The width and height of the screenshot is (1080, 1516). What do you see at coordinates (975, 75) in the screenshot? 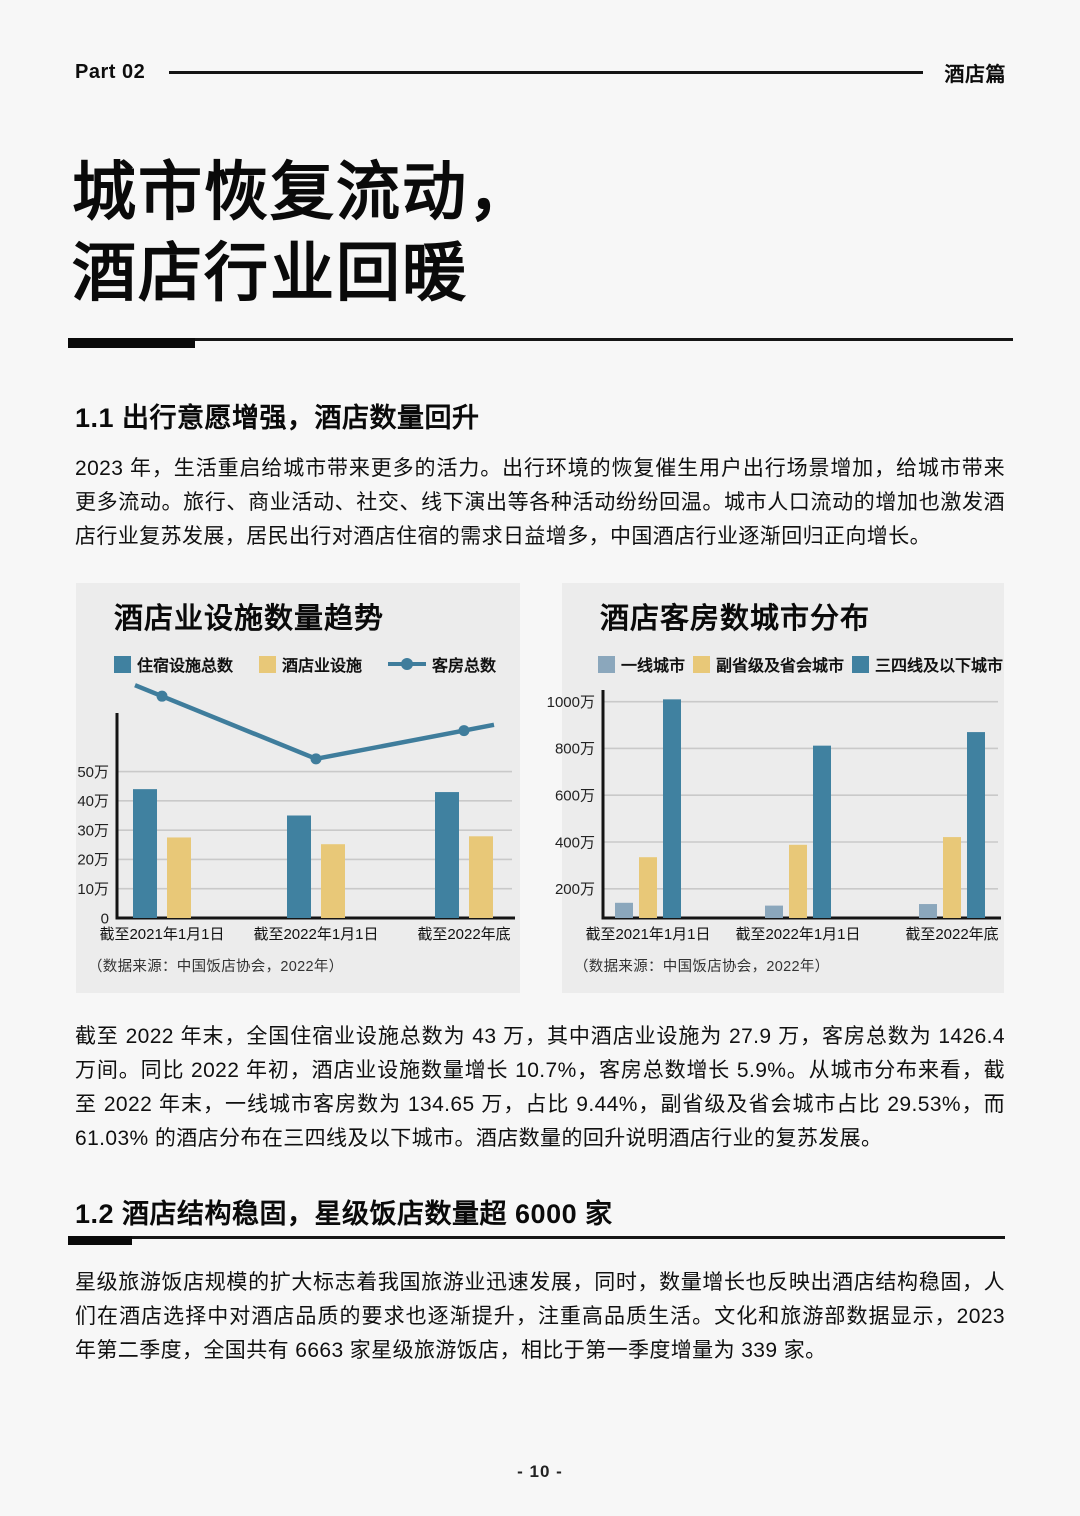
I see `section-label: 酒店篇` at bounding box center [975, 75].